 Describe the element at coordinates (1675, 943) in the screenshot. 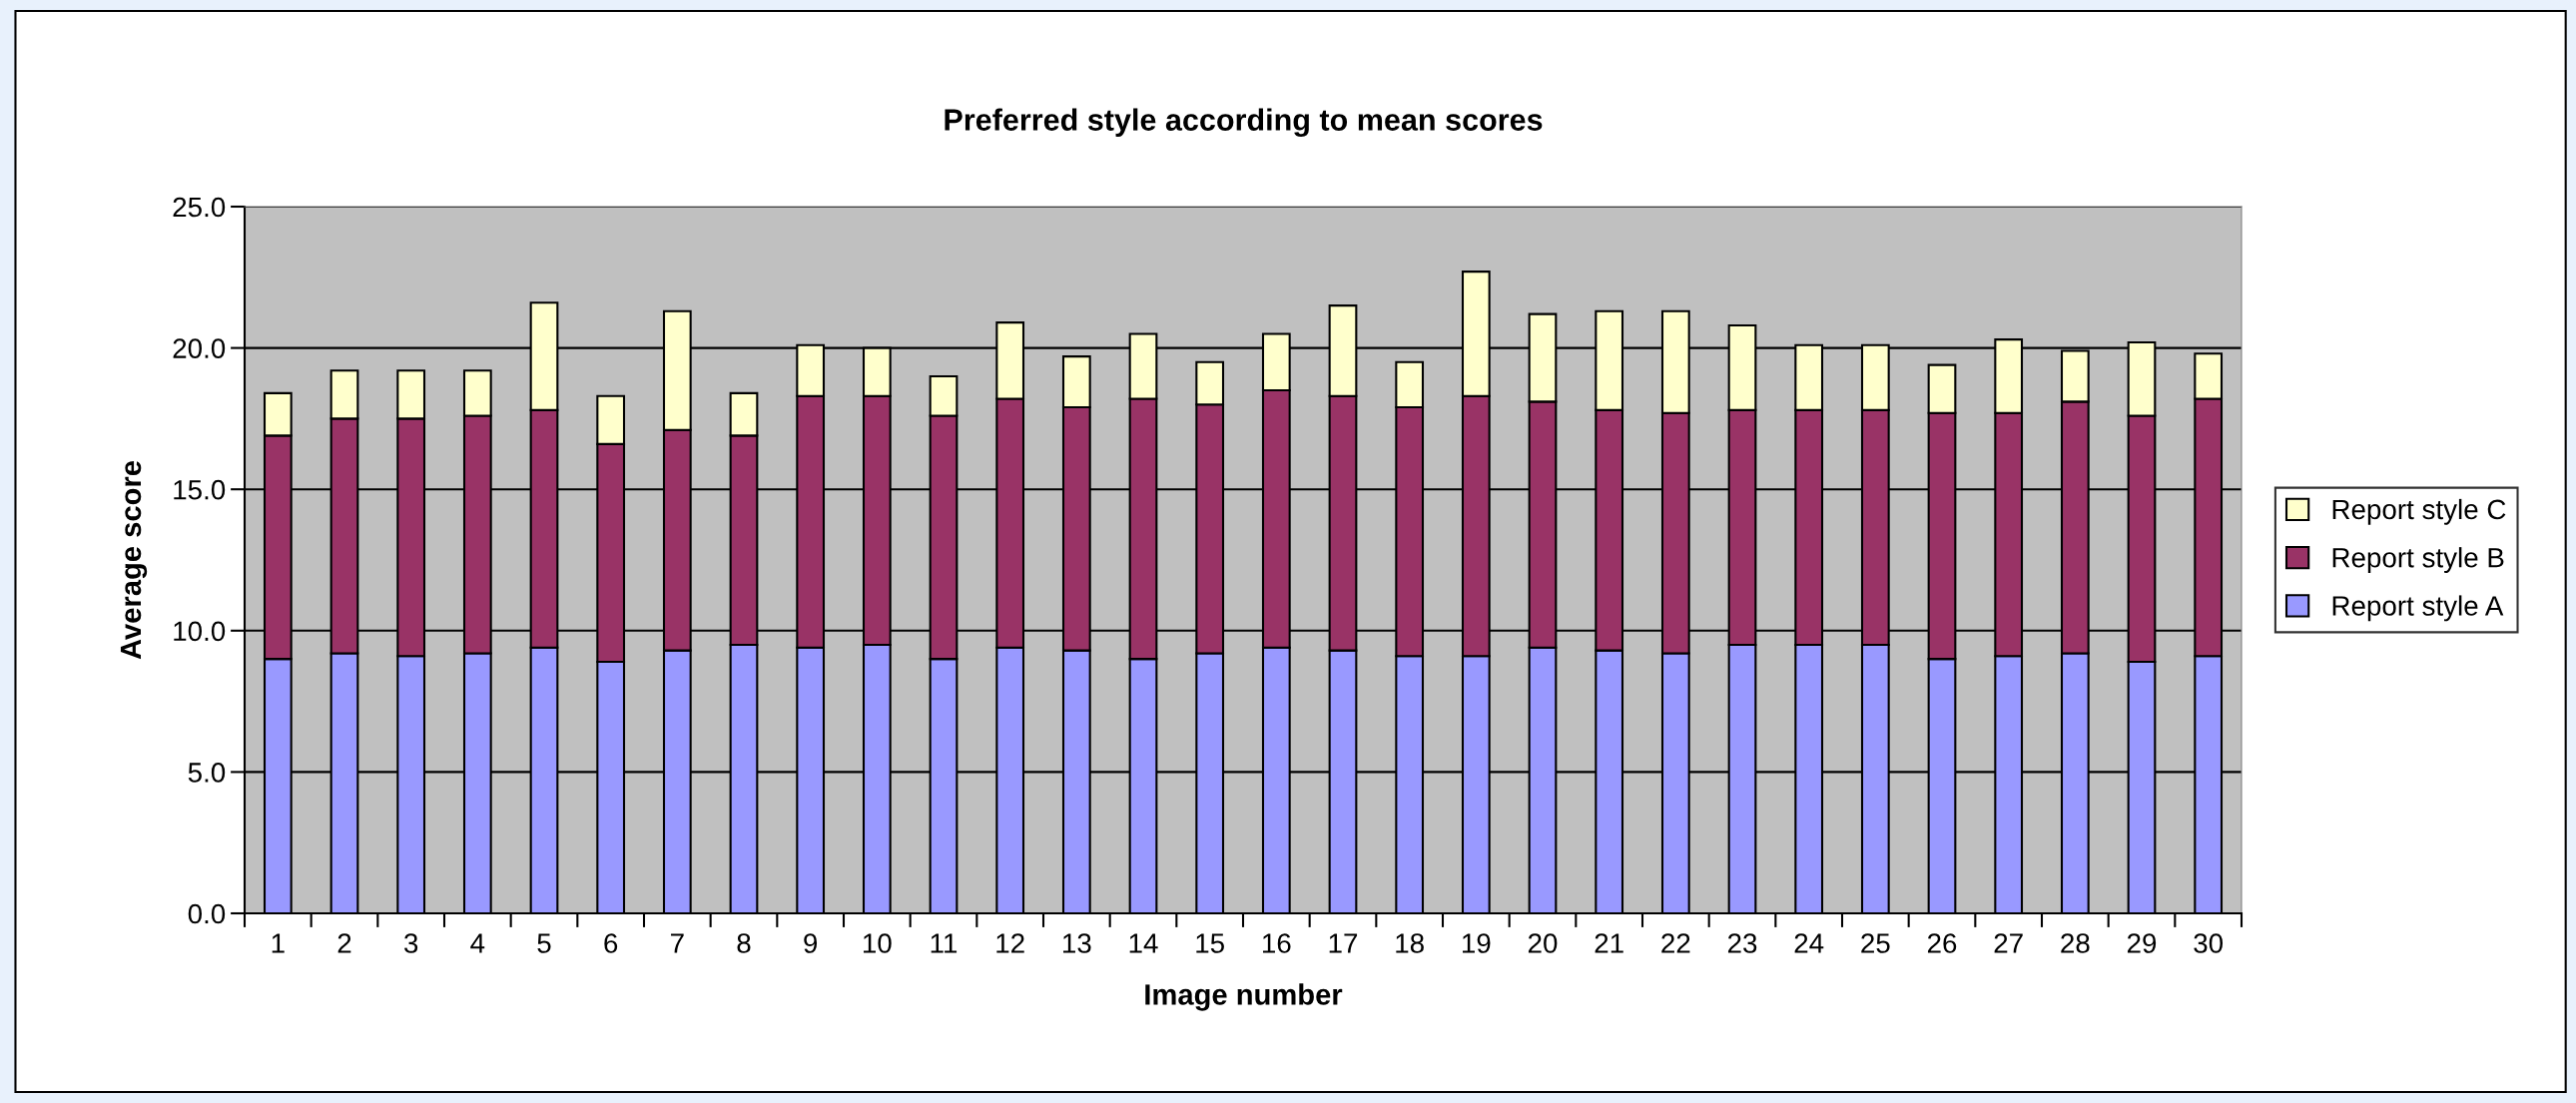

I see `x-tick-label: 22` at that location.